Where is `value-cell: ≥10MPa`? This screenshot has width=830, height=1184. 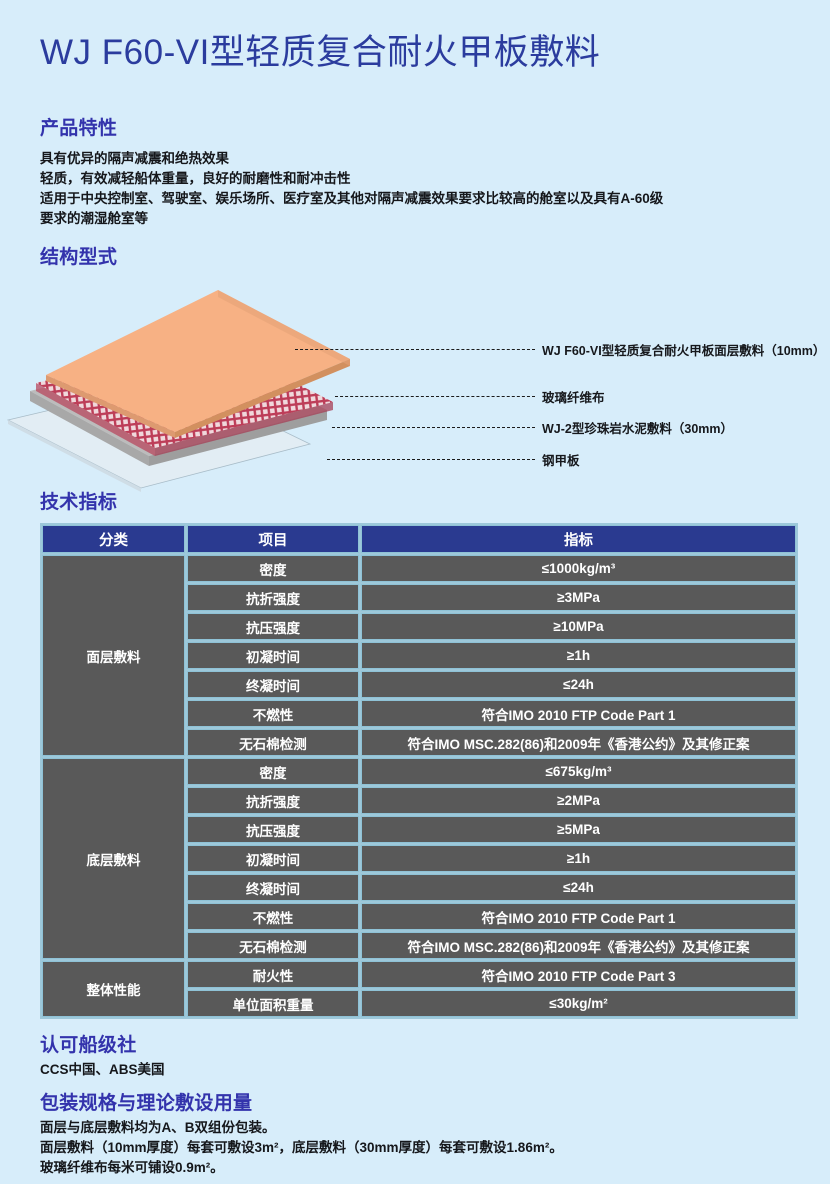
value-cell: ≥10MPa is located at coordinates (578, 626).